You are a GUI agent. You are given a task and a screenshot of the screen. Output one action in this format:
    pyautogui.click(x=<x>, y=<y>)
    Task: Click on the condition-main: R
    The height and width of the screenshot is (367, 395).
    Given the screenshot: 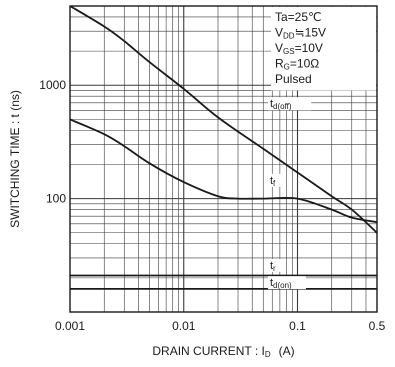 What is the action you would take?
    pyautogui.click(x=279, y=64)
    